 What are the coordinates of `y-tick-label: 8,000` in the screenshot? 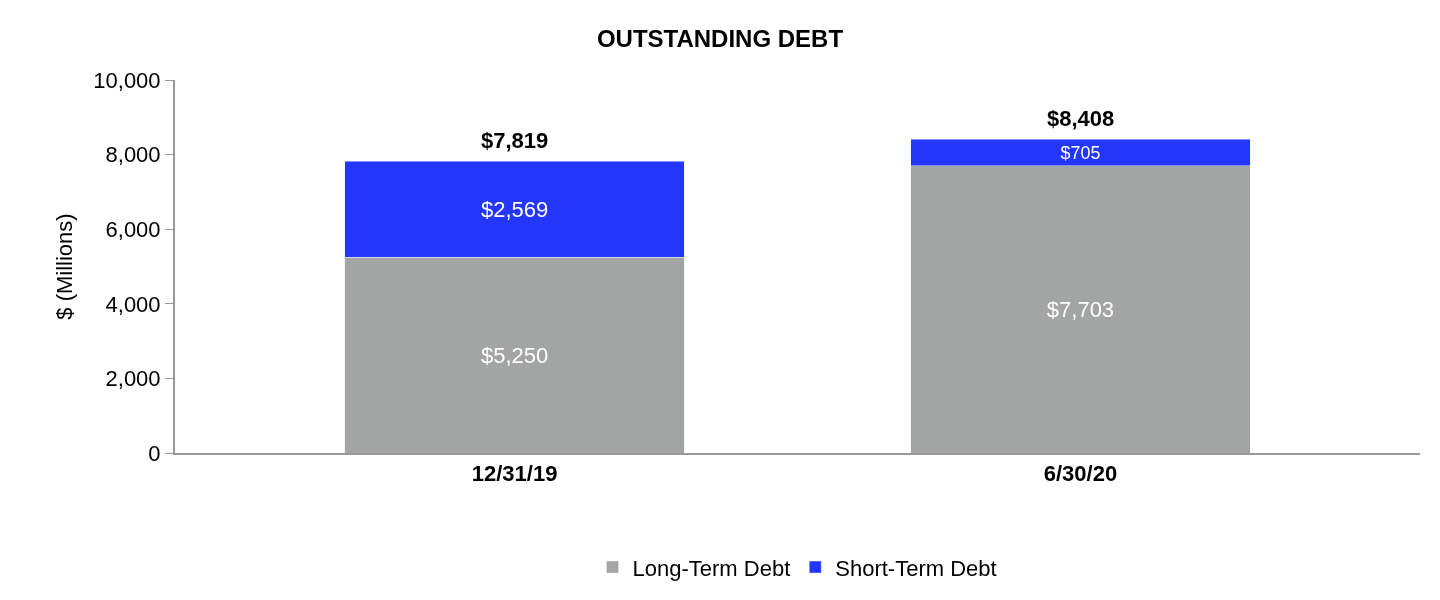 It's located at (133, 155).